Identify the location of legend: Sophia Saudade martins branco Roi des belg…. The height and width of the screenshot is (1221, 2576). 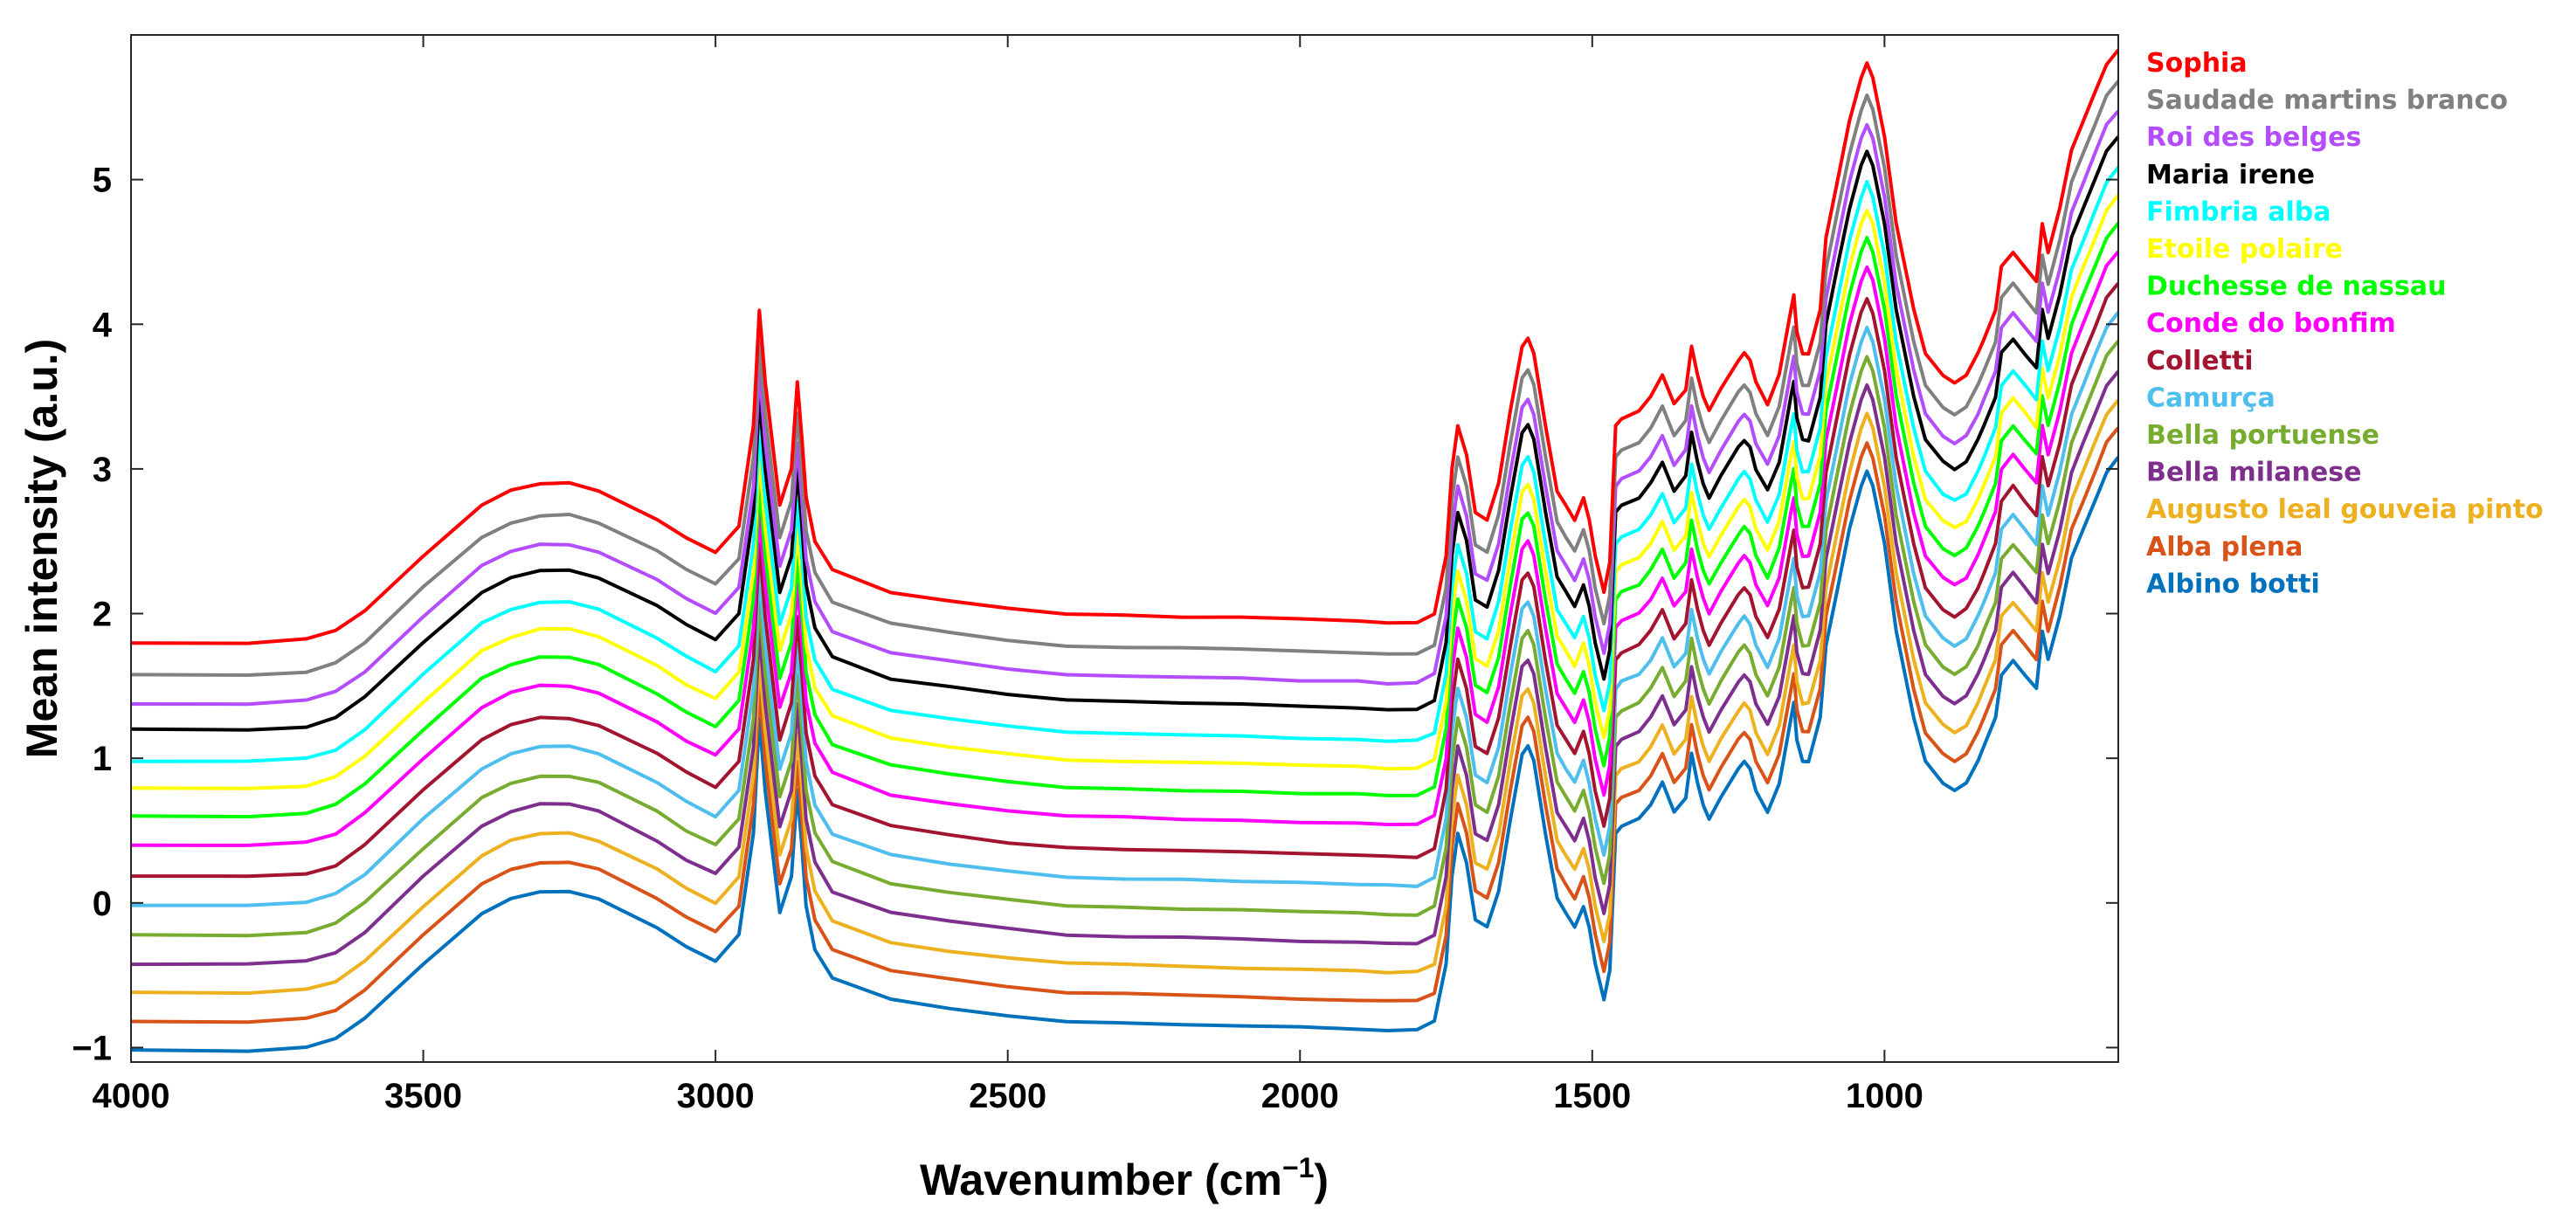
(2345, 323).